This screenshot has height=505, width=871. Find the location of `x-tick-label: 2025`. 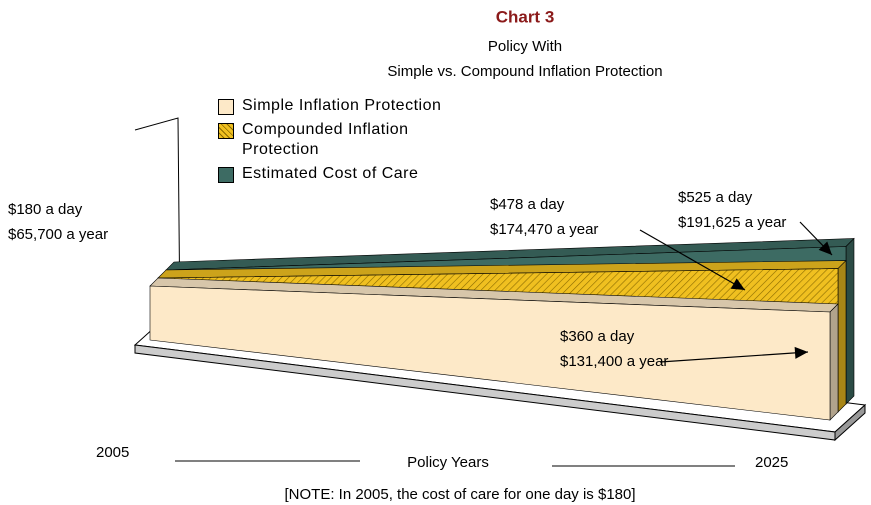

x-tick-label: 2025 is located at coordinates (771, 462).